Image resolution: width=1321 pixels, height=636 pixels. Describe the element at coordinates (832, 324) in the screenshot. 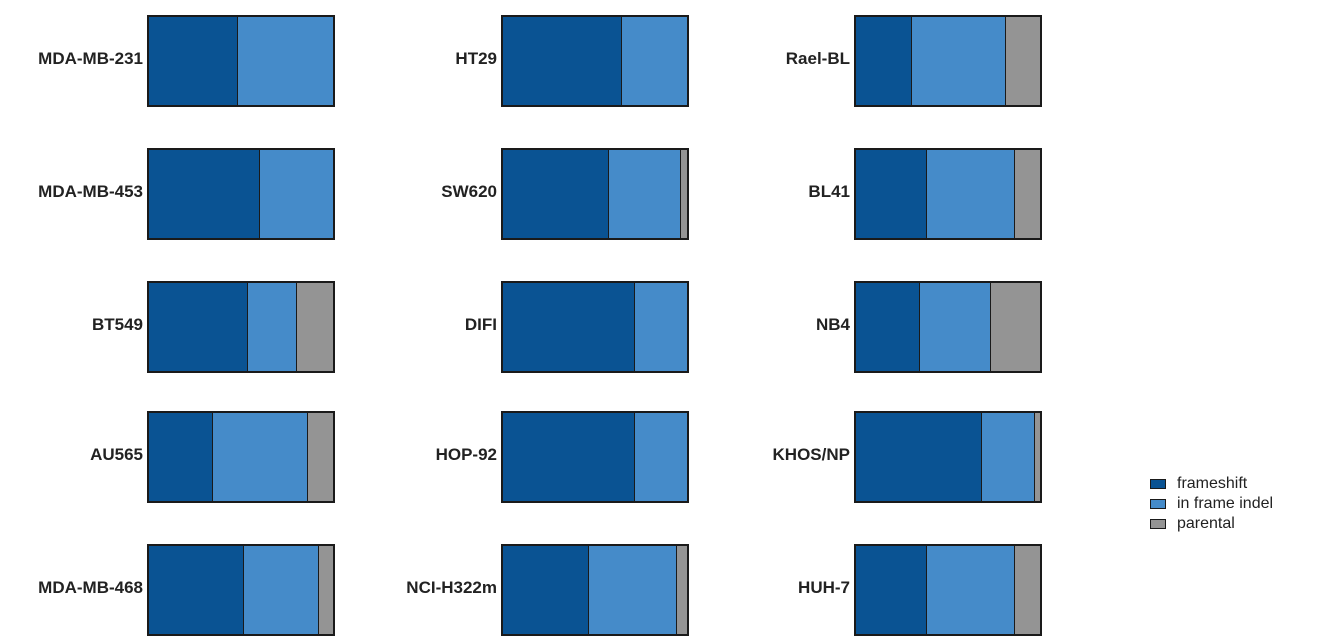

I see `panel-label: NB4` at that location.